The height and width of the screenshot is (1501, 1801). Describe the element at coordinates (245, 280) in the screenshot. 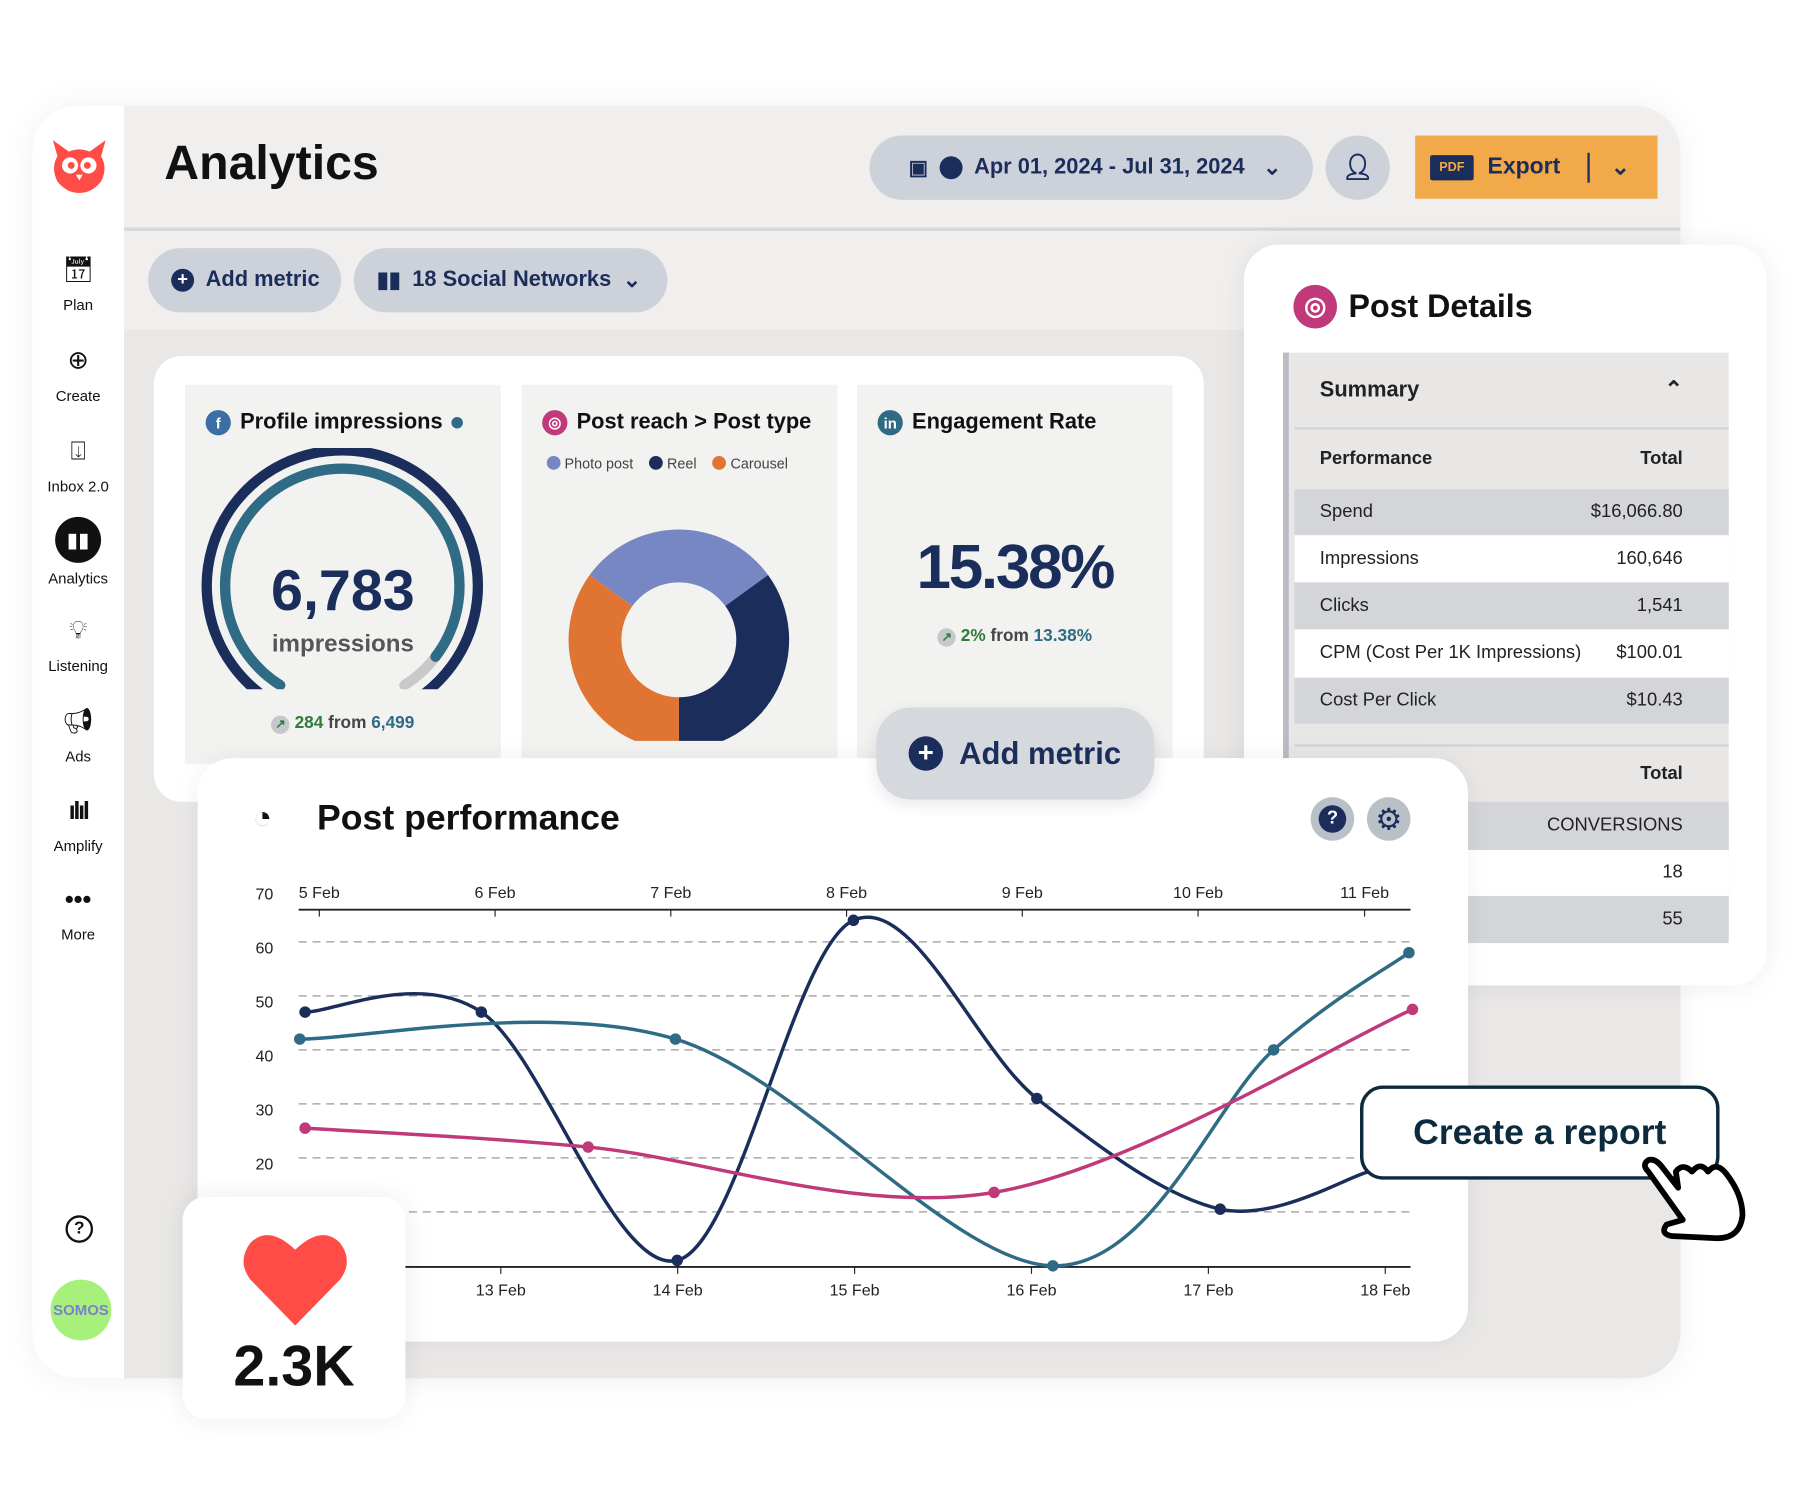

I see `add-metric-button: + Add metric` at that location.